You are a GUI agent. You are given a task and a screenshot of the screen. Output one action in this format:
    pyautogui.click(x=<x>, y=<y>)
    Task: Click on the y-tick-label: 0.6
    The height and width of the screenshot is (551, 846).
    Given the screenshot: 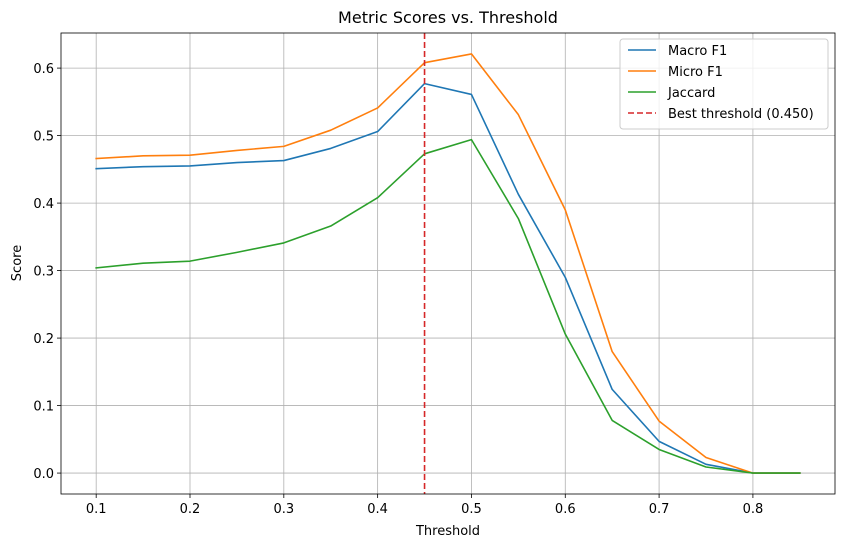 What is the action you would take?
    pyautogui.click(x=43, y=69)
    